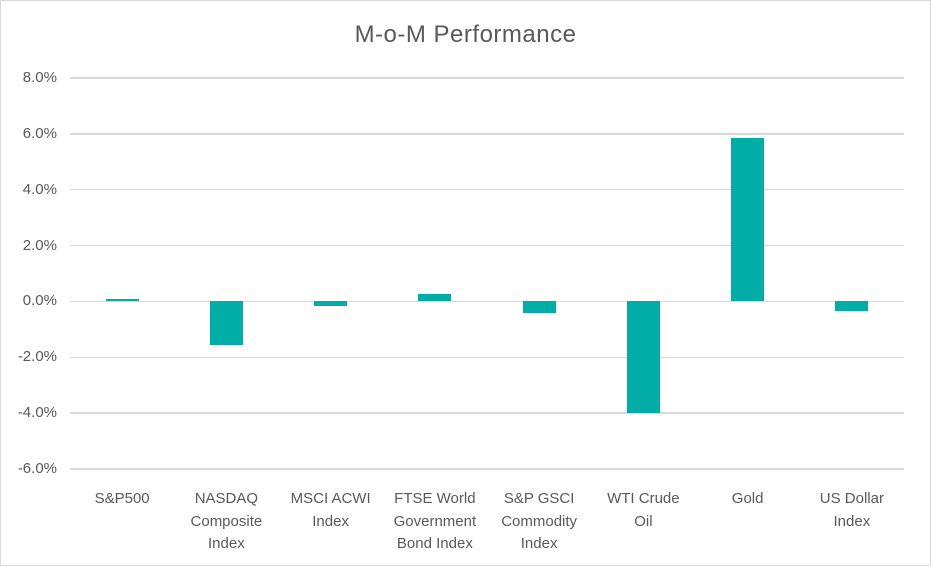  I want to click on category-label: MSCI ACWI Index, so click(330, 510).